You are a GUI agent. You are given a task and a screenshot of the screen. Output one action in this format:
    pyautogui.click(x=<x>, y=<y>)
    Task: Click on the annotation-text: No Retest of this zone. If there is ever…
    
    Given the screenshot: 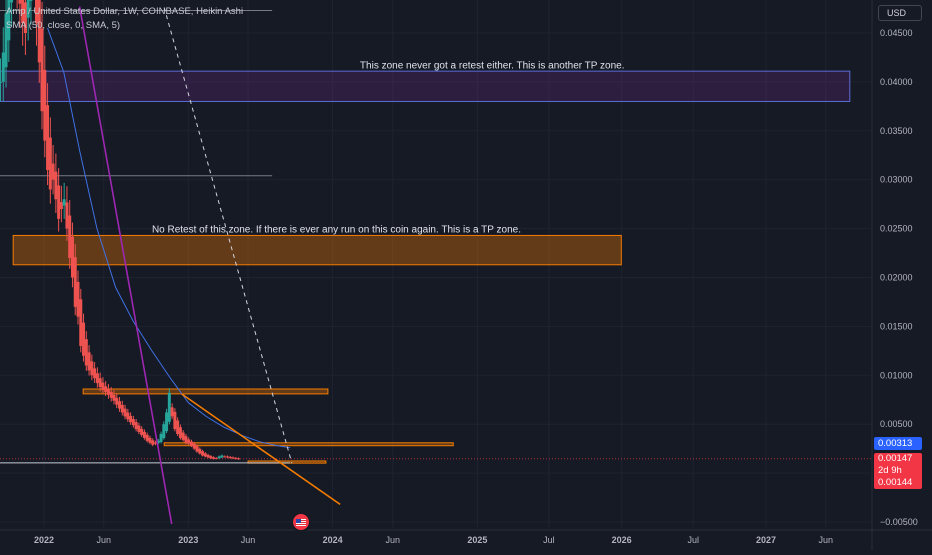 What is the action you would take?
    pyautogui.click(x=336, y=230)
    